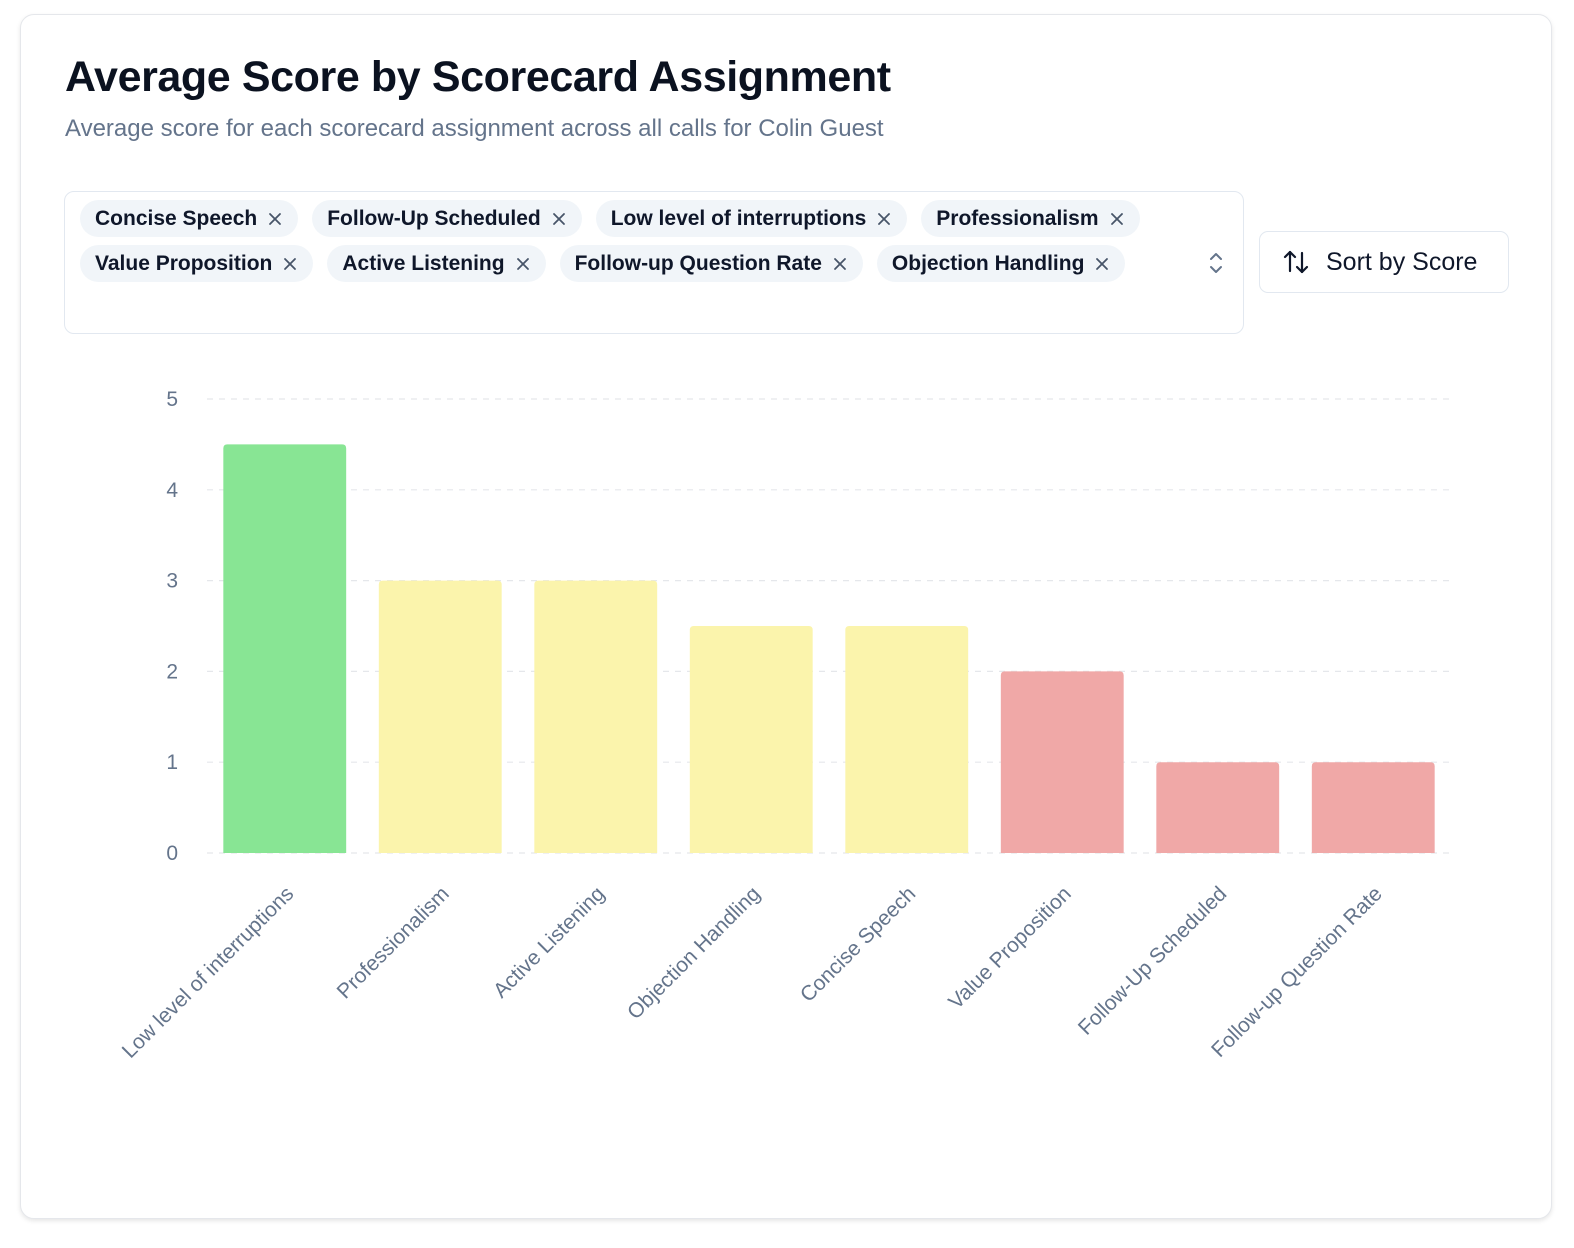 This screenshot has height=1248, width=1574. What do you see at coordinates (208, 972) in the screenshot?
I see `x-tick-label: Low level of interruptions` at bounding box center [208, 972].